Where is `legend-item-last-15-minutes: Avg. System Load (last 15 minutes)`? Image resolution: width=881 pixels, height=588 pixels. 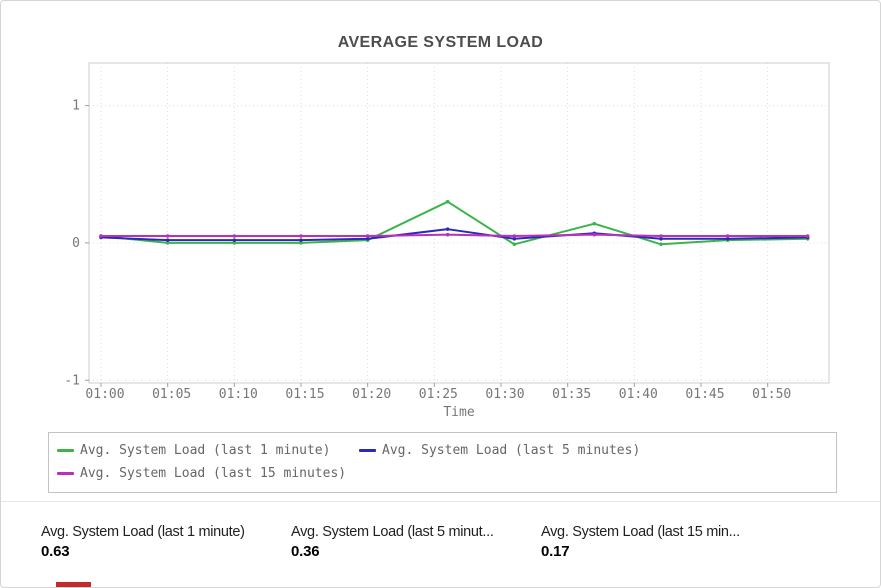
legend-item-last-15-minutes: Avg. System Load (last 15 minutes) is located at coordinates (208, 473).